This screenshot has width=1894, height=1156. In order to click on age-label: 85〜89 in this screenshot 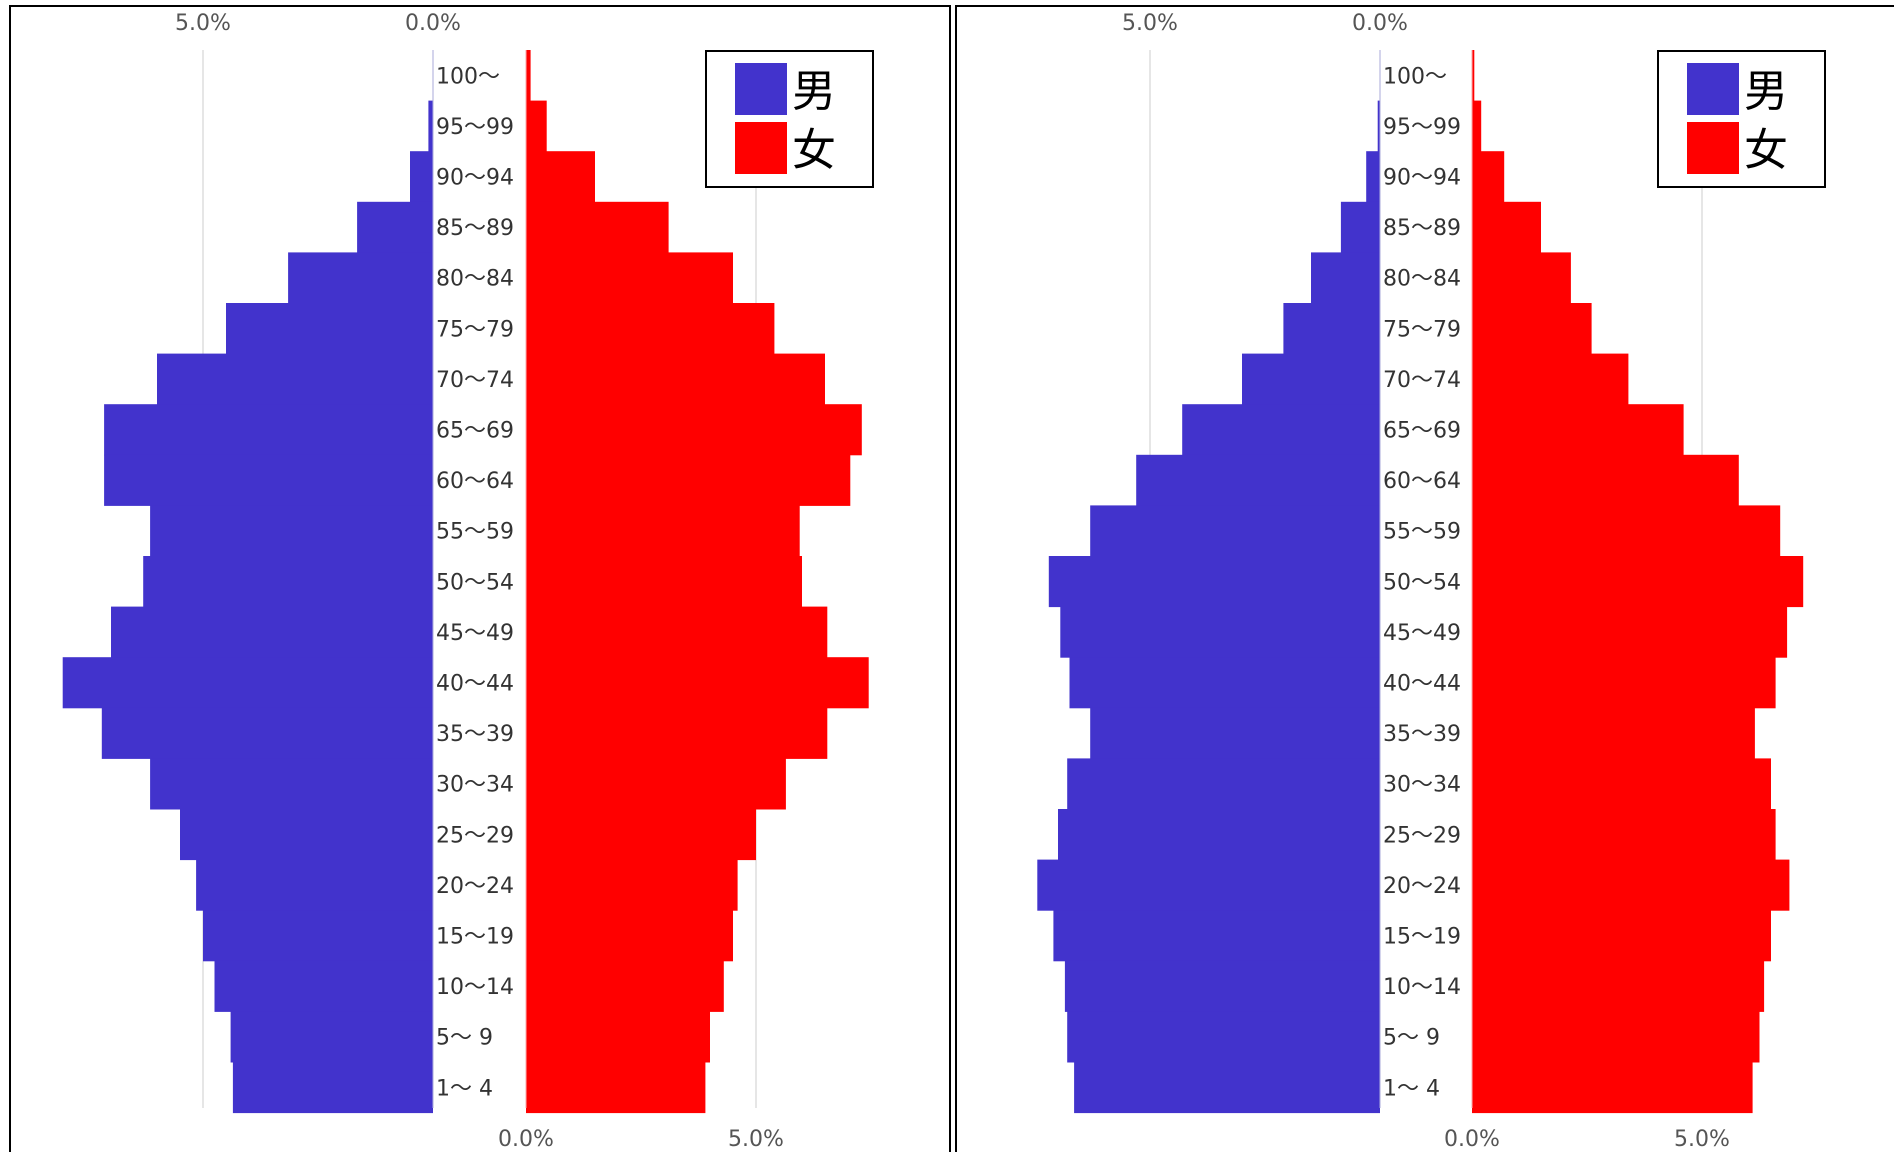, I will do `click(1422, 228)`.